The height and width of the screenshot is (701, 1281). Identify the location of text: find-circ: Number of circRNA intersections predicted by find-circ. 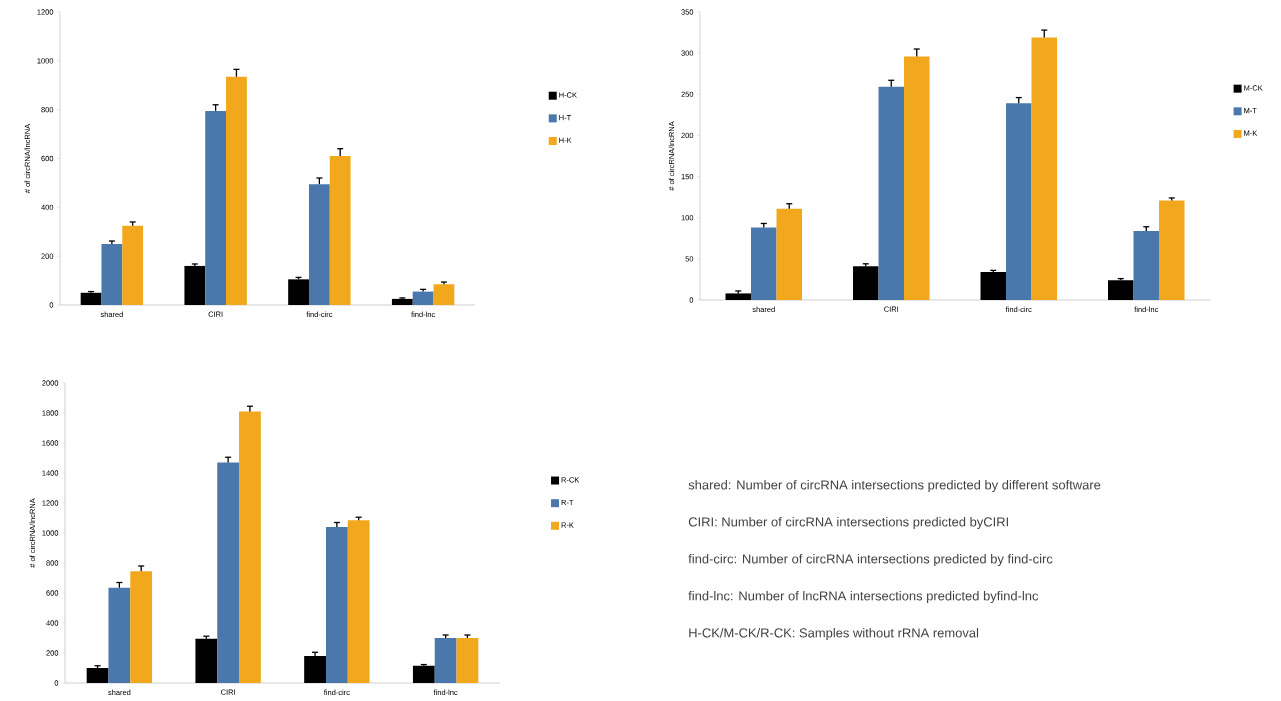
(870, 560).